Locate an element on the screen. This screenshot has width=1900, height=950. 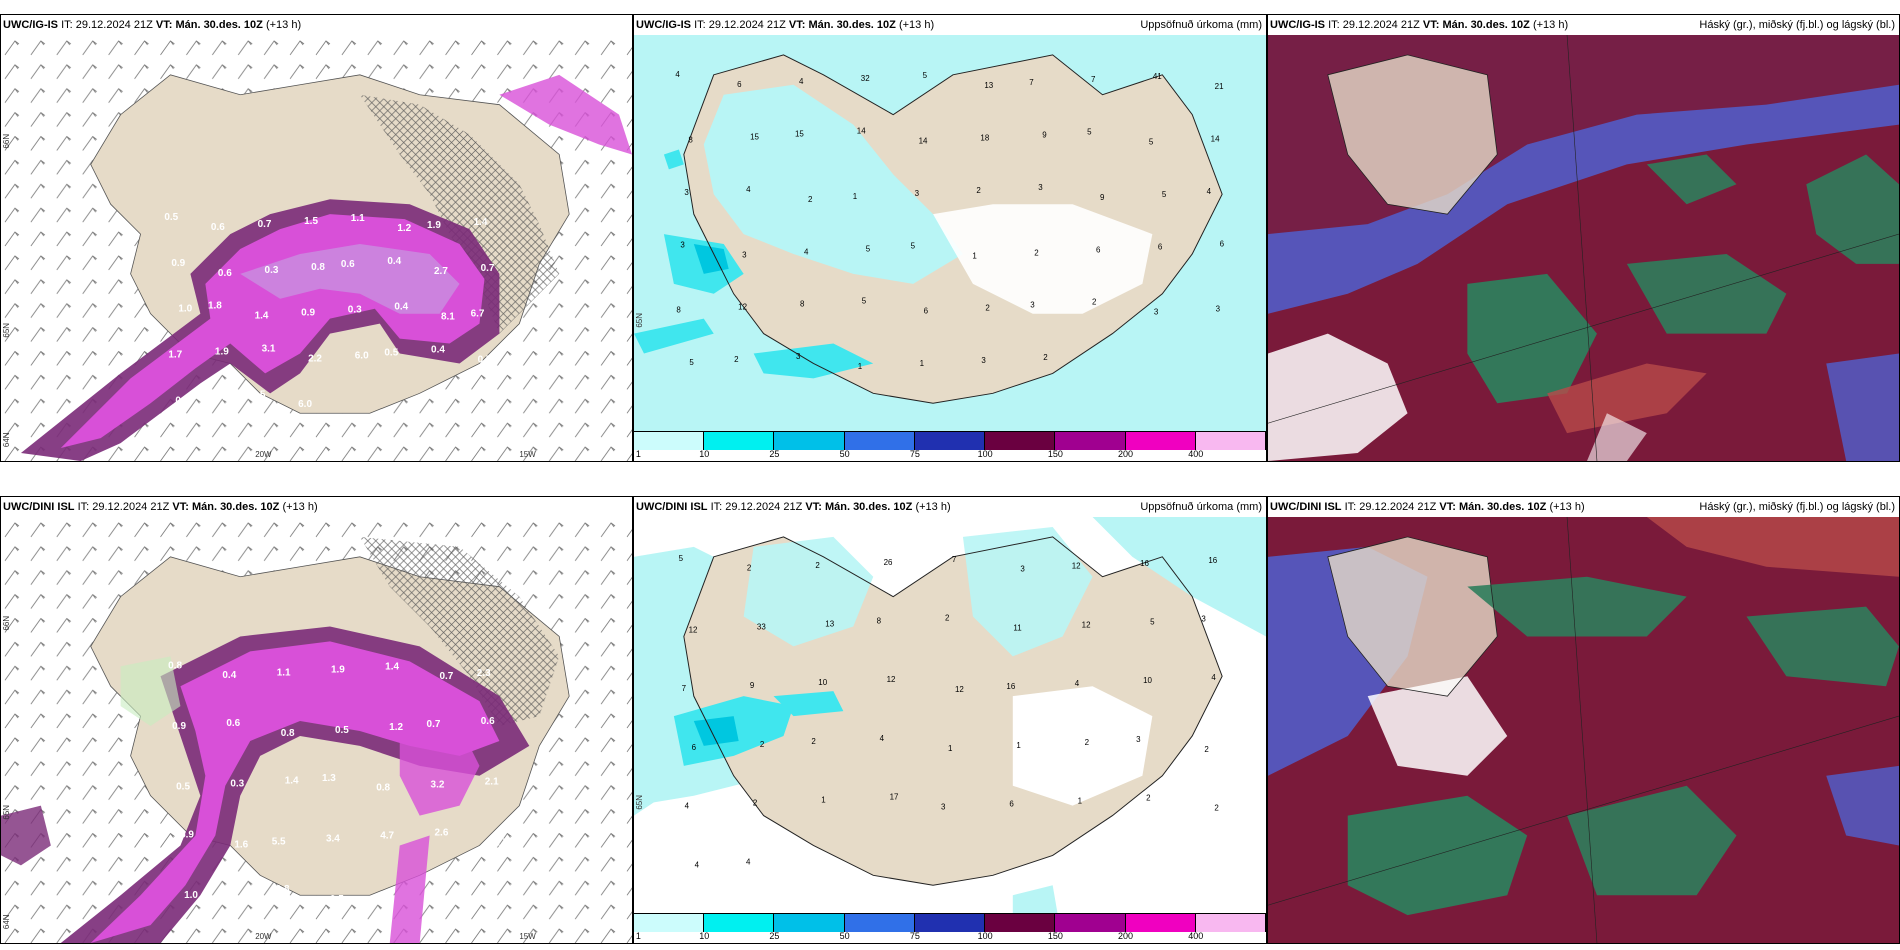
legend-tick-label: 150 is located at coordinates (1055, 936).